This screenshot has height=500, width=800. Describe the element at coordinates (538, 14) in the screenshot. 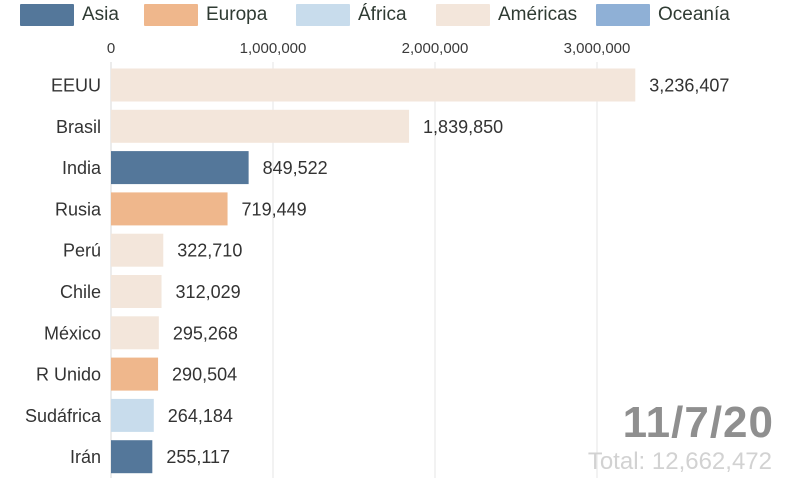

I see `legend-label: Américas` at that location.